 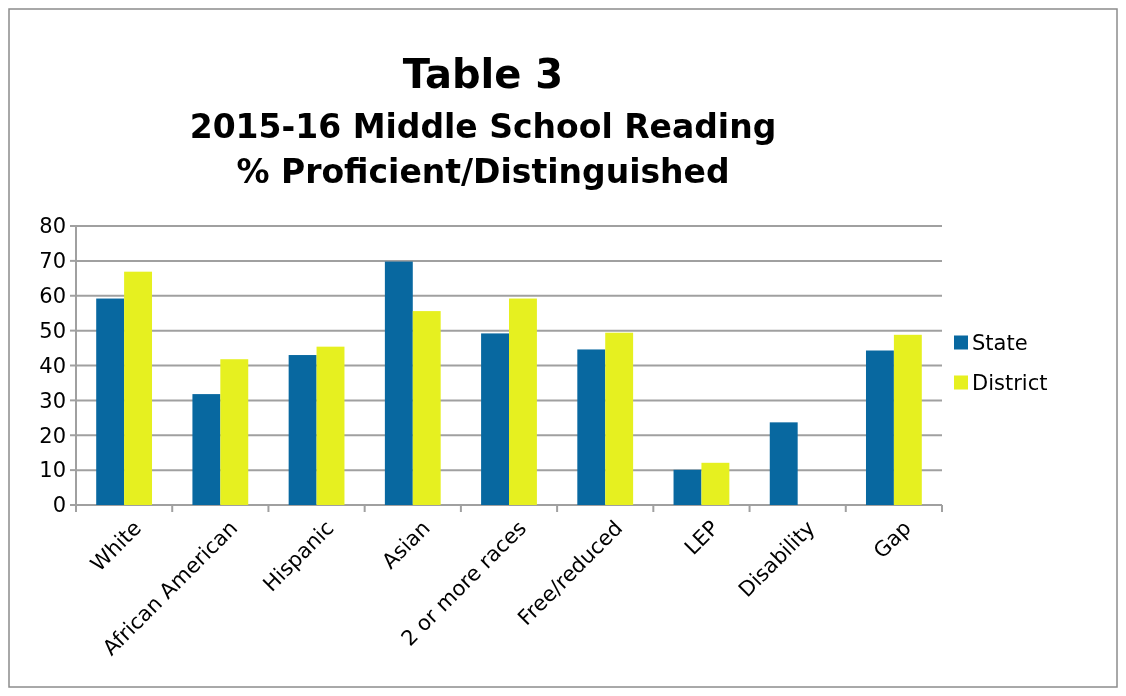 What do you see at coordinates (892, 539) in the screenshot?
I see `x-tick-label: Gap` at bounding box center [892, 539].